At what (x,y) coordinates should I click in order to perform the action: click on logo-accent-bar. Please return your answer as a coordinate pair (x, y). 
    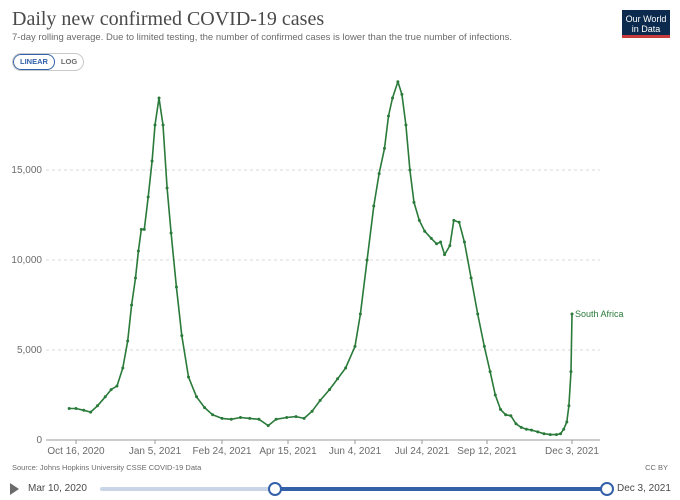
    Looking at the image, I should click on (646, 36).